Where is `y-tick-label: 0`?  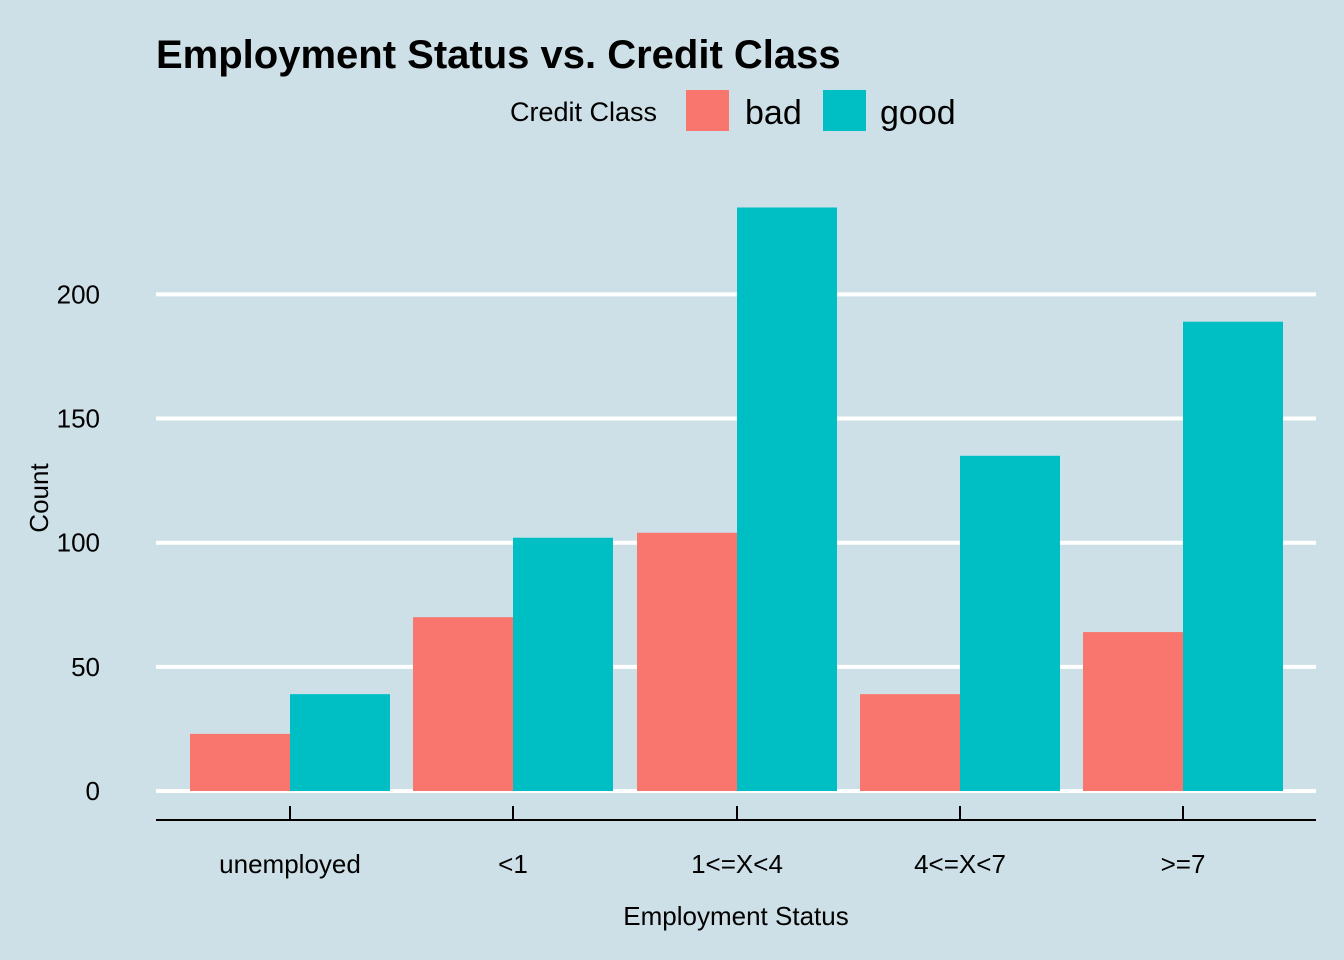
y-tick-label: 0 is located at coordinates (93, 791).